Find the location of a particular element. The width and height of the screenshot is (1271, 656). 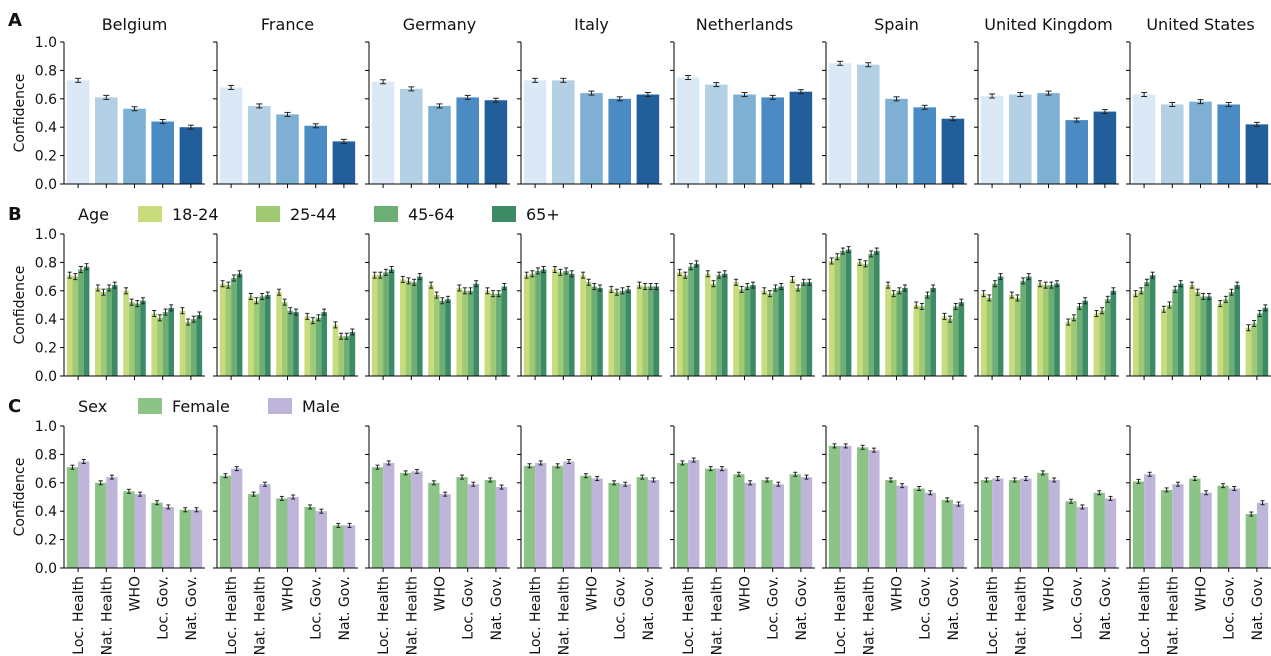

bar-united-states-who-female is located at coordinates (1195, 523).